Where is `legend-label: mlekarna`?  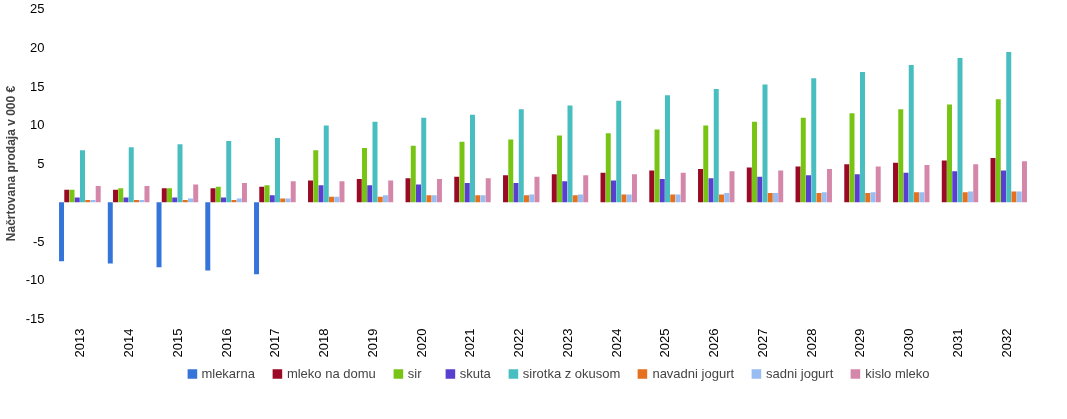
legend-label: mlekarna is located at coordinates (228, 373).